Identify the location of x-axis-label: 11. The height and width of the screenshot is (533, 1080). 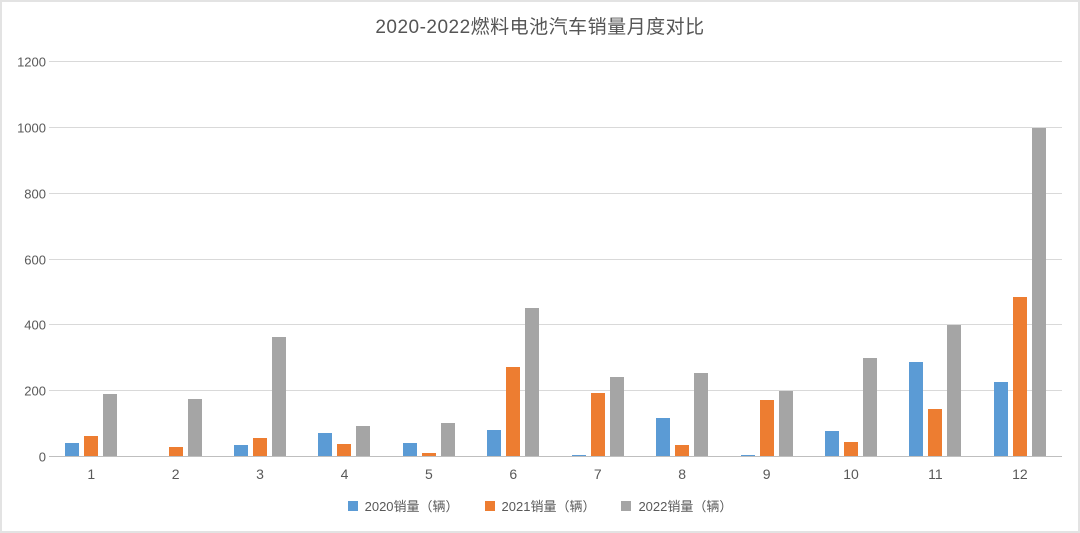
(935, 474).